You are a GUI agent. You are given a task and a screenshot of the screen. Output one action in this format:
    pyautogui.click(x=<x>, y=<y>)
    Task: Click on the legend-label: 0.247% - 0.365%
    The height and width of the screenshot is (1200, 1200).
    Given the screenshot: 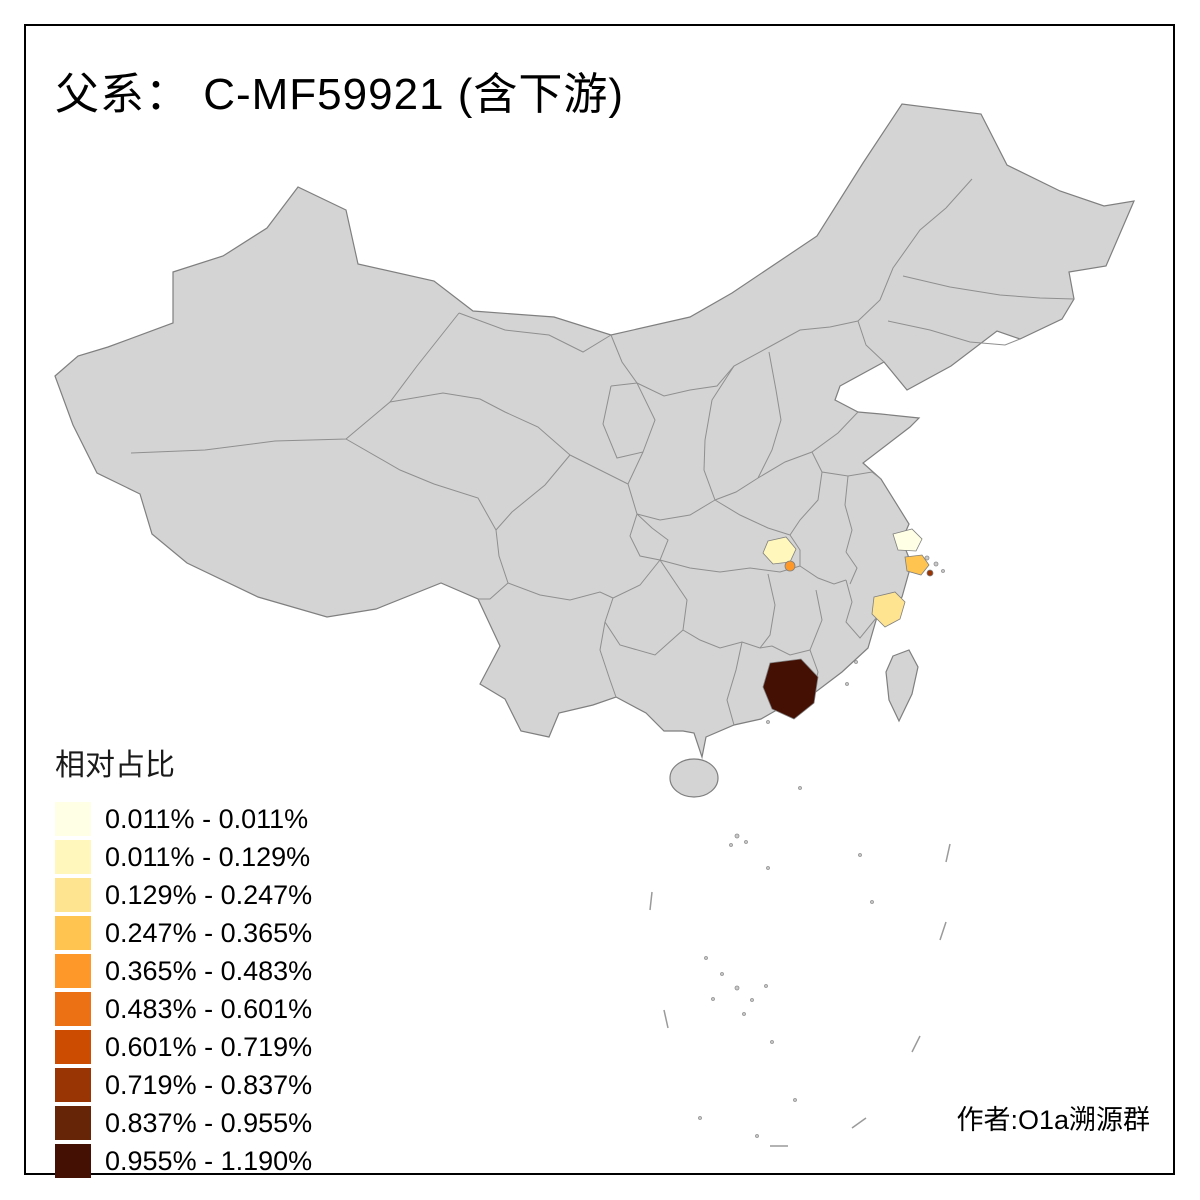 What is the action you would take?
    pyautogui.click(x=209, y=932)
    